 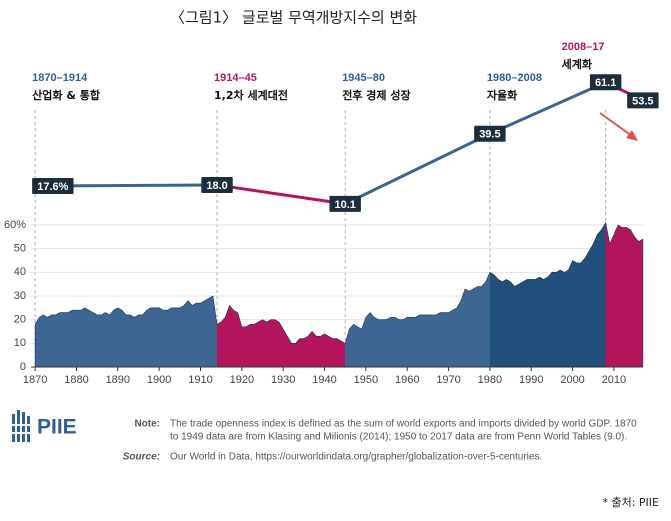 I want to click on x-tick-label: 1950, so click(x=366, y=380).